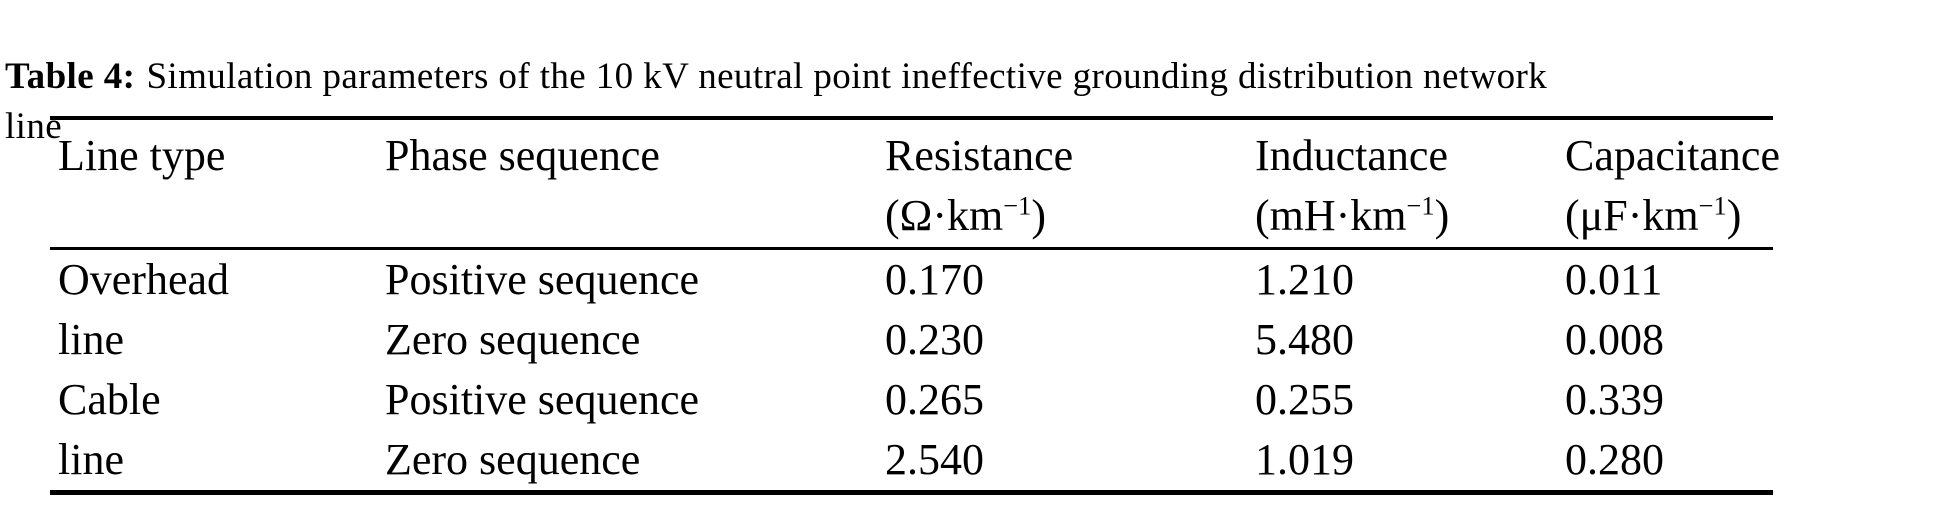  What do you see at coordinates (1351, 155) in the screenshot?
I see `column-name: Inductance` at bounding box center [1351, 155].